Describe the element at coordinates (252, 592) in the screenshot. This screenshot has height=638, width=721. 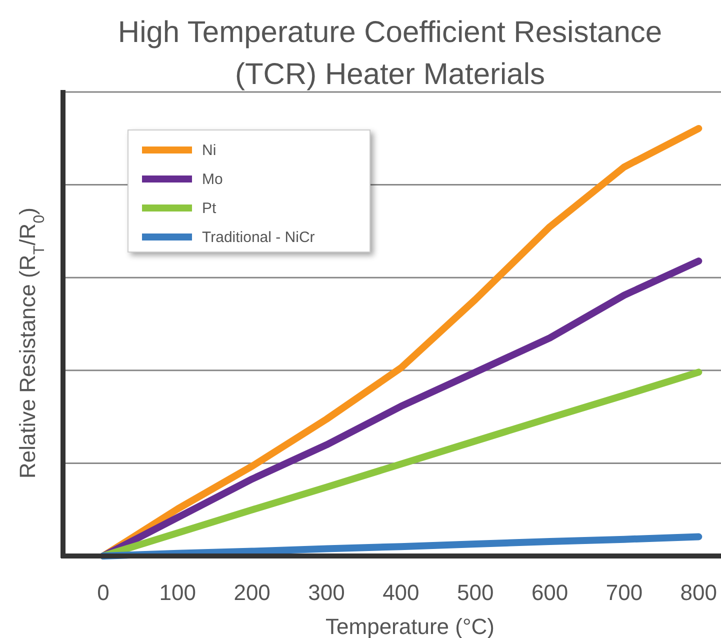
I see `x-tick-label: 200` at that location.